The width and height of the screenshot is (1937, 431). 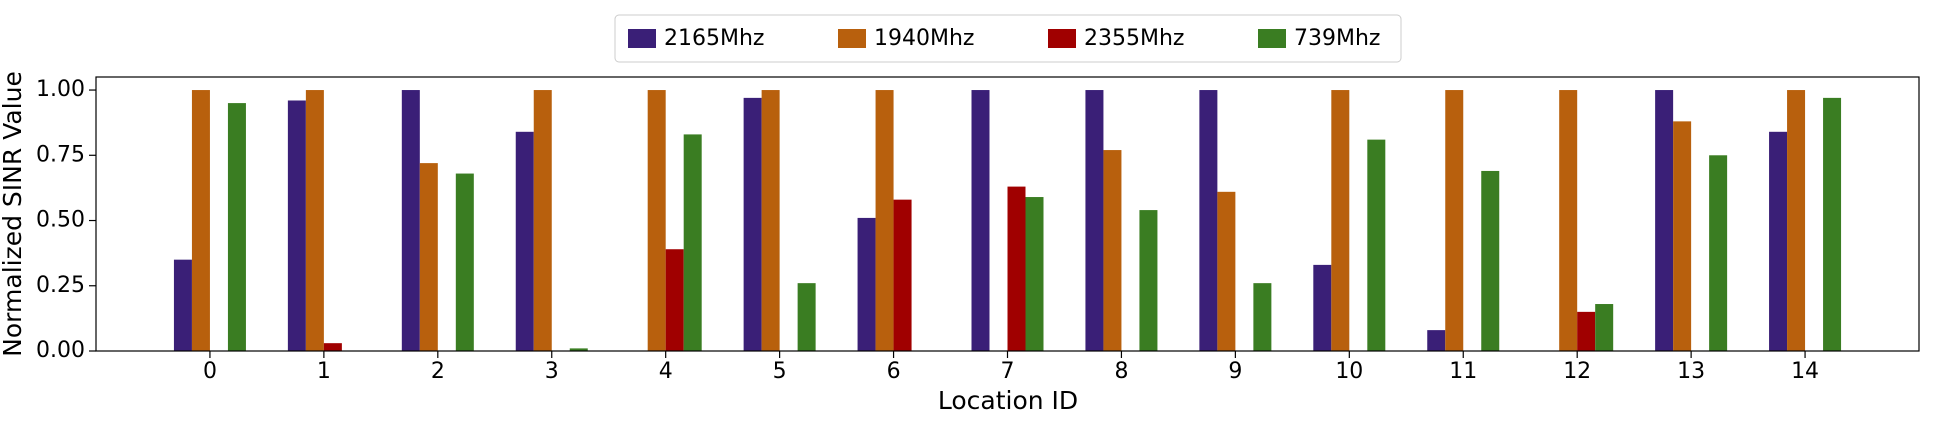 What do you see at coordinates (1337, 38) in the screenshot?
I see `legend-label: 739Mhz` at bounding box center [1337, 38].